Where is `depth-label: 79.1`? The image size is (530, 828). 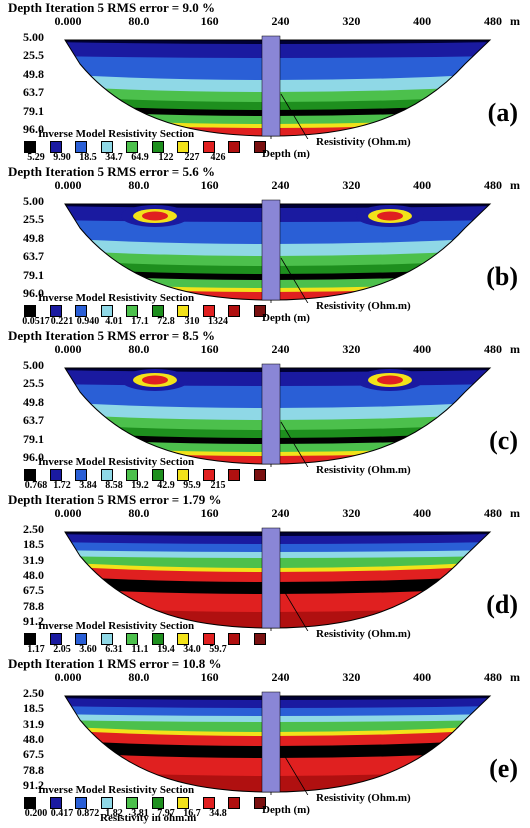 depth-label: 79.1 is located at coordinates (33, 274).